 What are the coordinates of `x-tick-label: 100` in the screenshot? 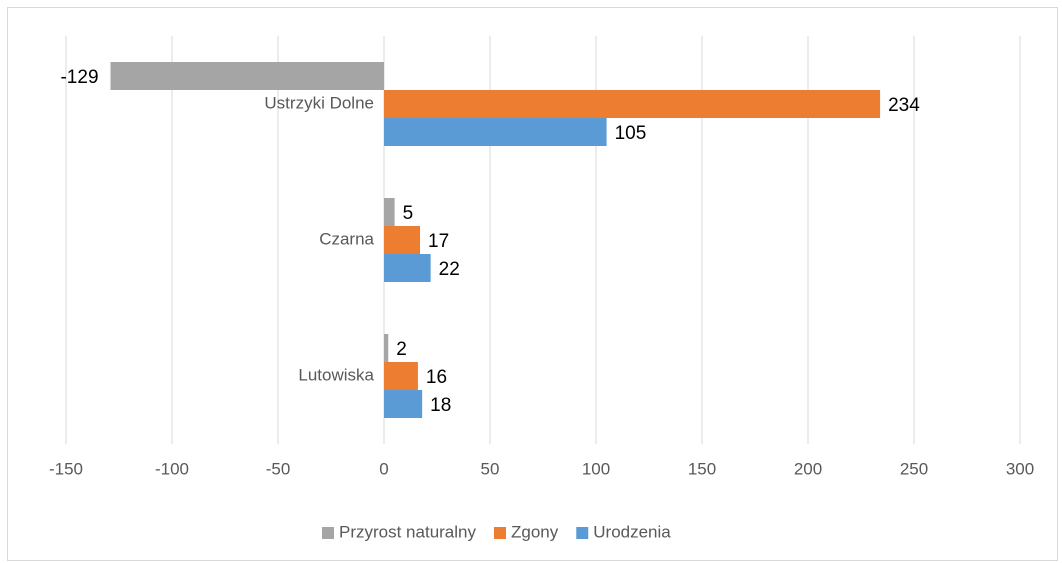 It's located at (596, 468).